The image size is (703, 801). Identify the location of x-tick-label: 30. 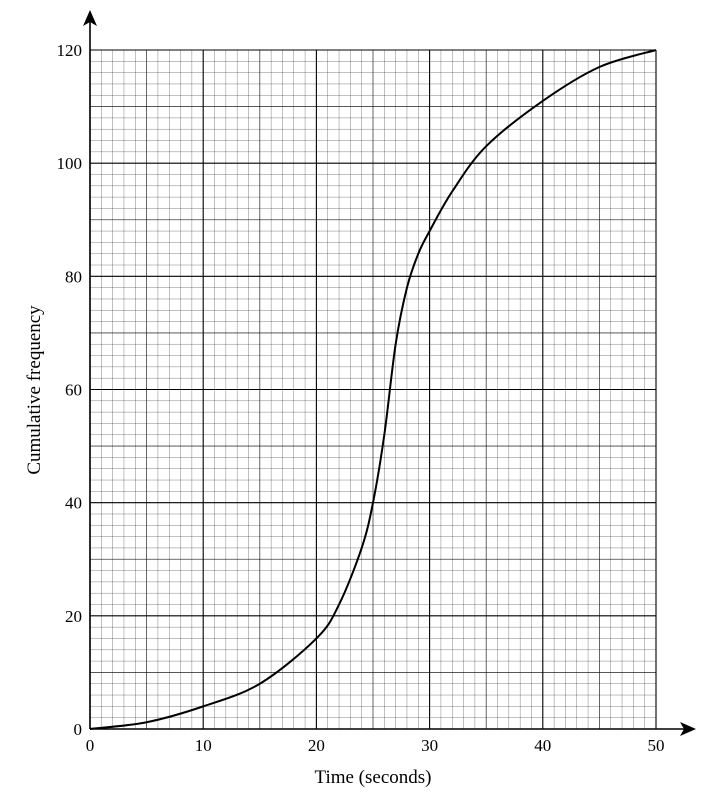
(429, 745).